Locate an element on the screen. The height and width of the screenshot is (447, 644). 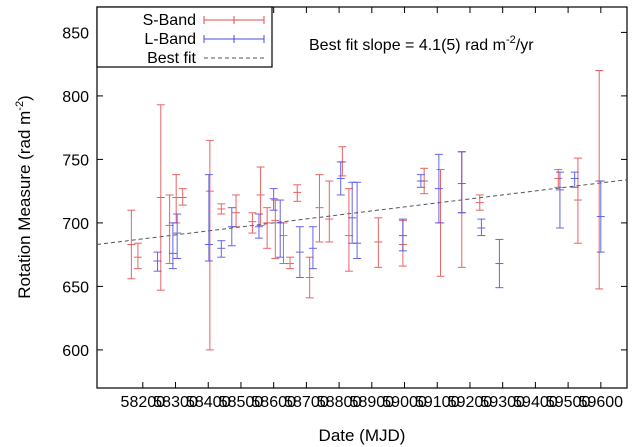
x-tick-label: 59100 is located at coordinates (437, 402).